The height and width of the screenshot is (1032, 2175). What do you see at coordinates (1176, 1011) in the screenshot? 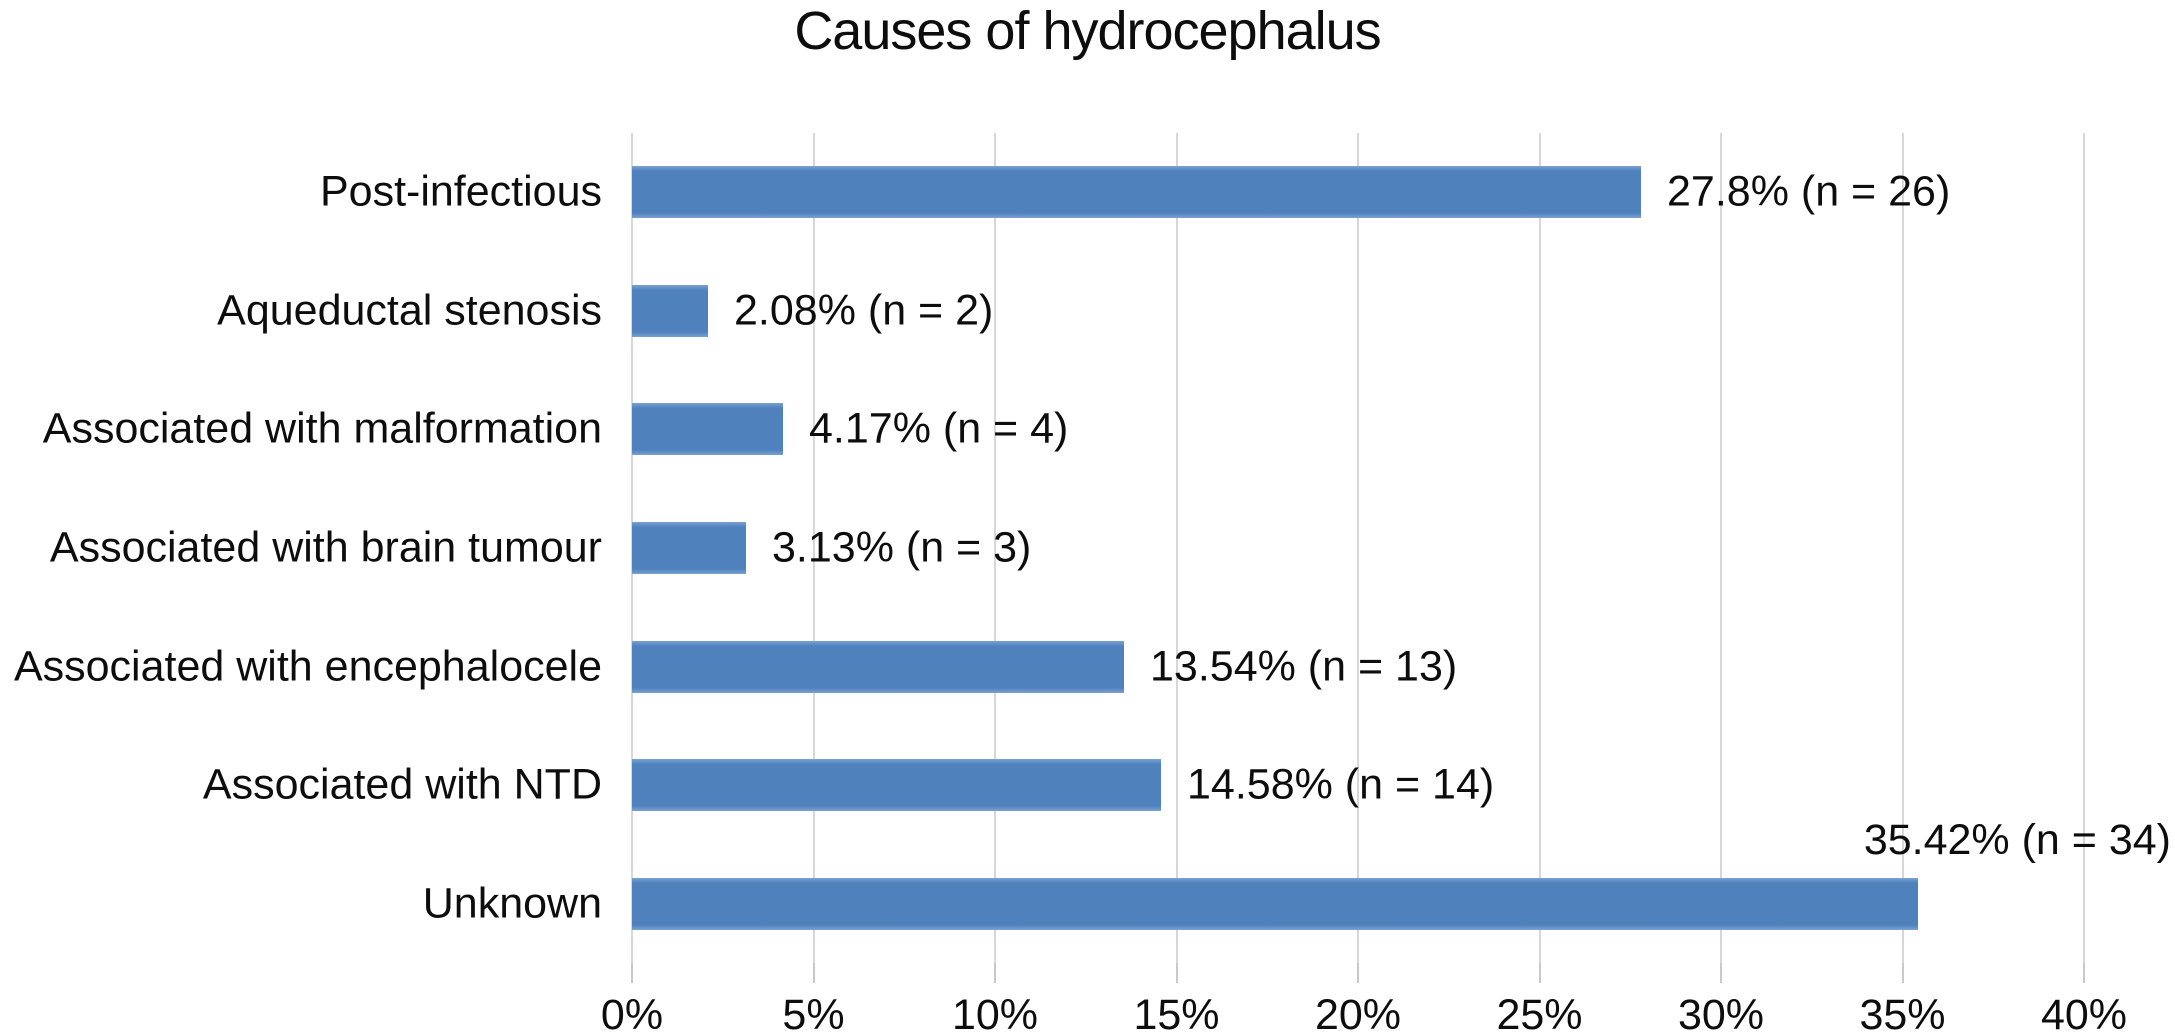
I see `x-tick-label: 15%` at bounding box center [1176, 1011].